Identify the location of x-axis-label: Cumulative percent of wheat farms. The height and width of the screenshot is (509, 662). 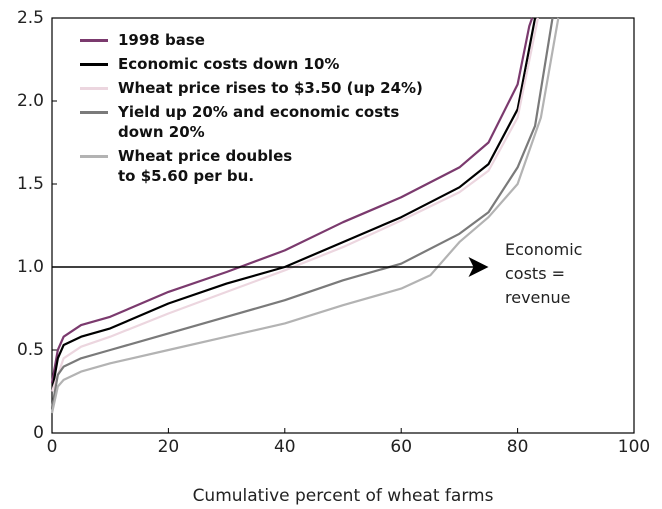
(343, 496).